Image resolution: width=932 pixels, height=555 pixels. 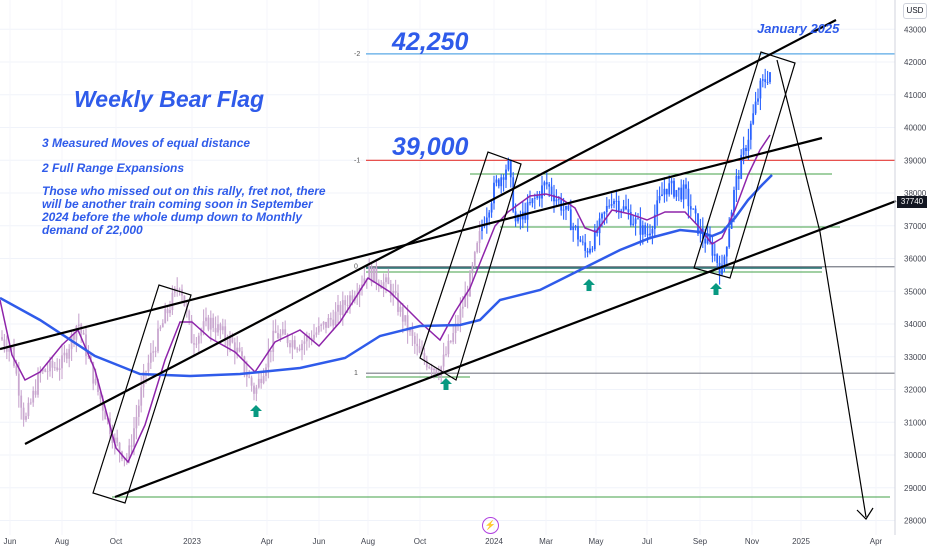 I want to click on x-tick-label: 2025, so click(x=801, y=541).